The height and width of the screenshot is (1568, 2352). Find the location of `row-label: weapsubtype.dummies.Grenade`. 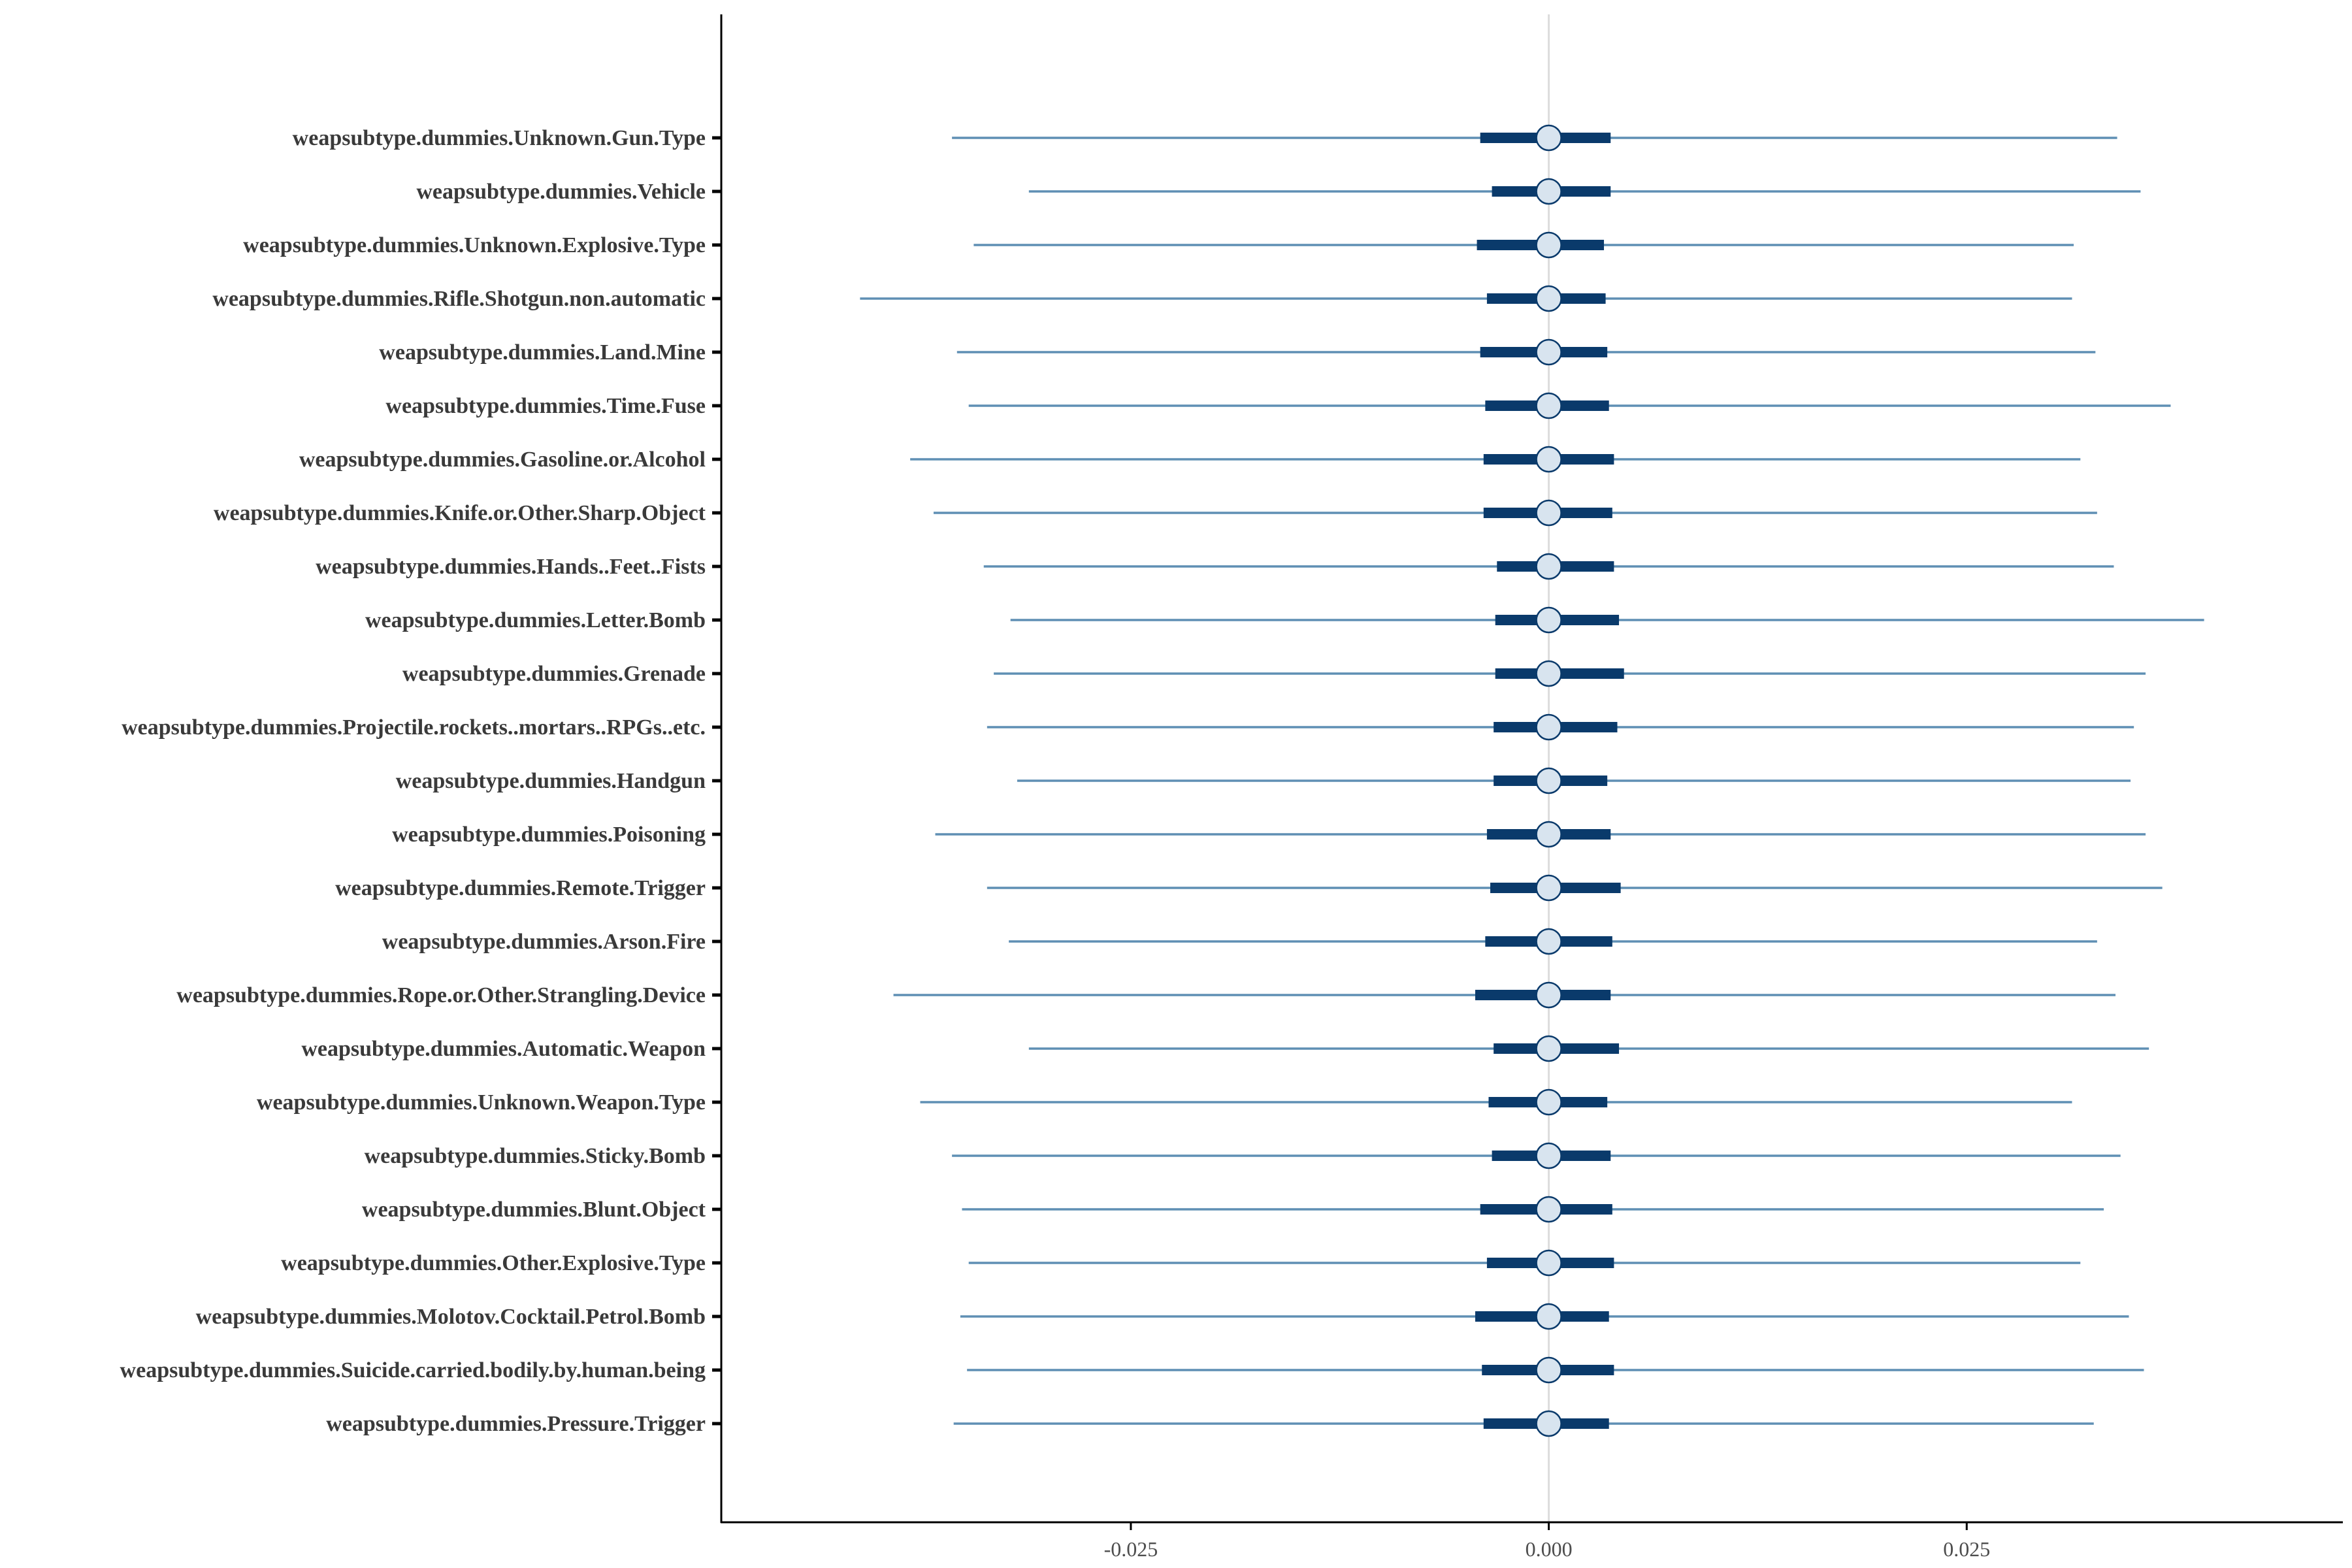

row-label: weapsubtype.dummies.Grenade is located at coordinates (554, 674).